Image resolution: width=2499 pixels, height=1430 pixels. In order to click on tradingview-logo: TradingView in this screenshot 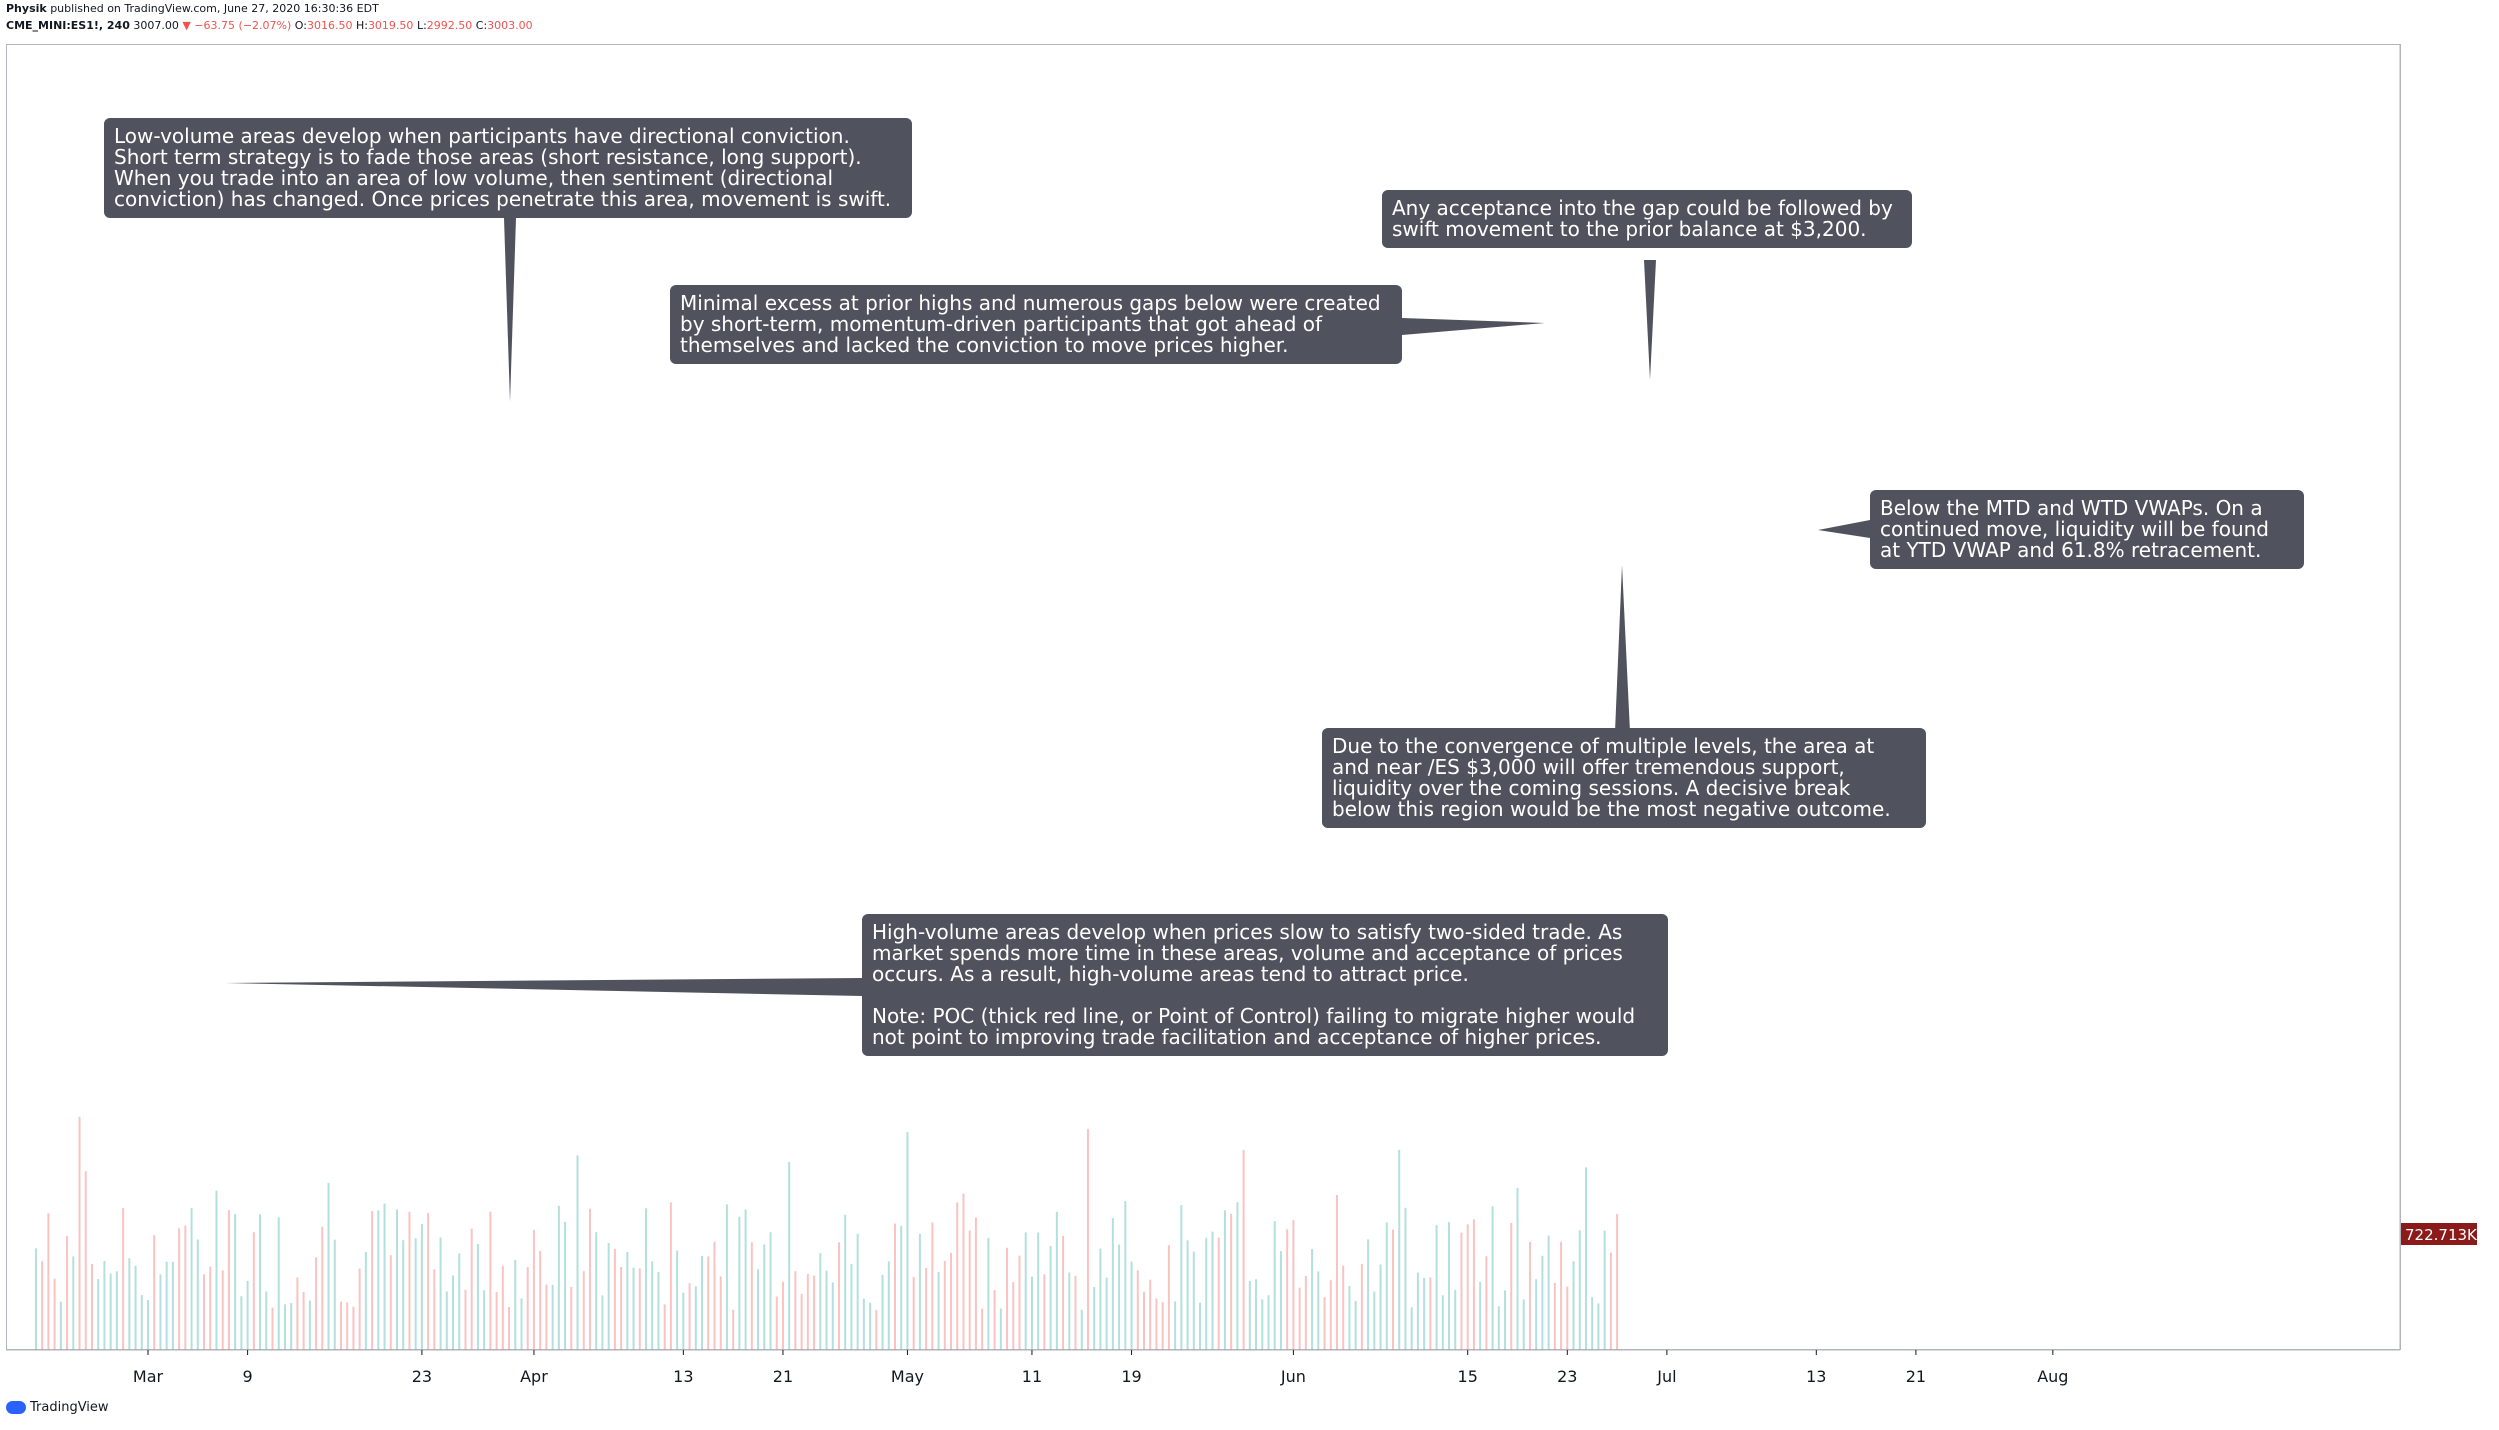, I will do `click(57, 1407)`.